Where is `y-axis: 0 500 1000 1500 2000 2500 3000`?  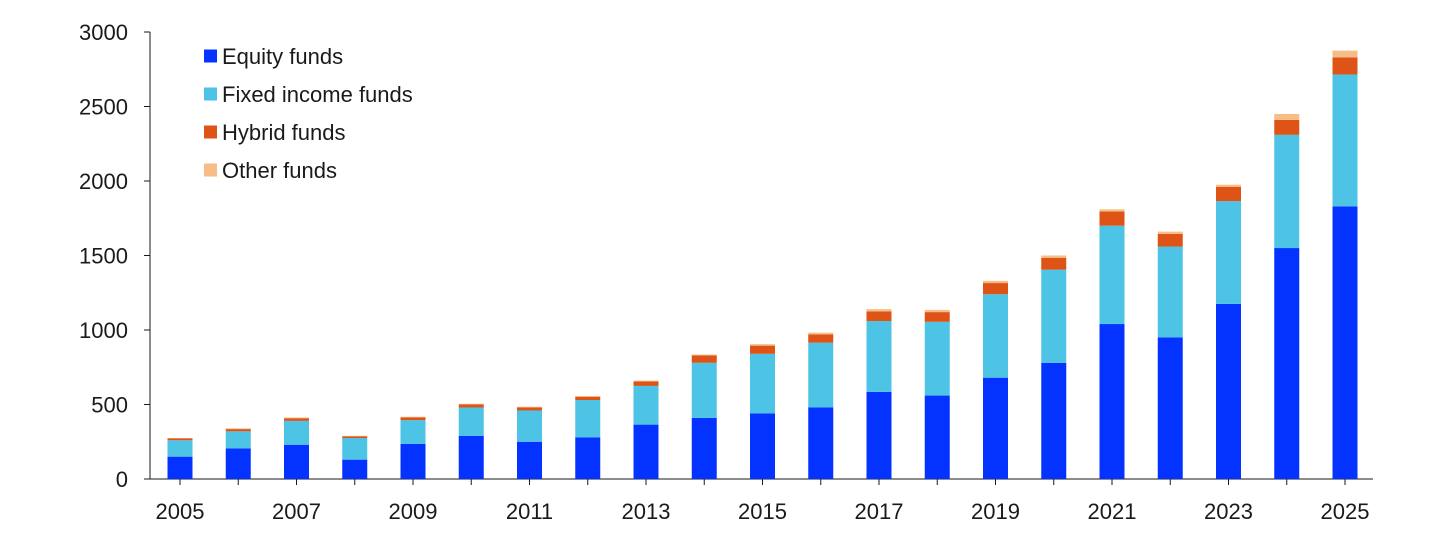
y-axis: 0 500 1000 1500 2000 2500 3000 is located at coordinates (115, 256).